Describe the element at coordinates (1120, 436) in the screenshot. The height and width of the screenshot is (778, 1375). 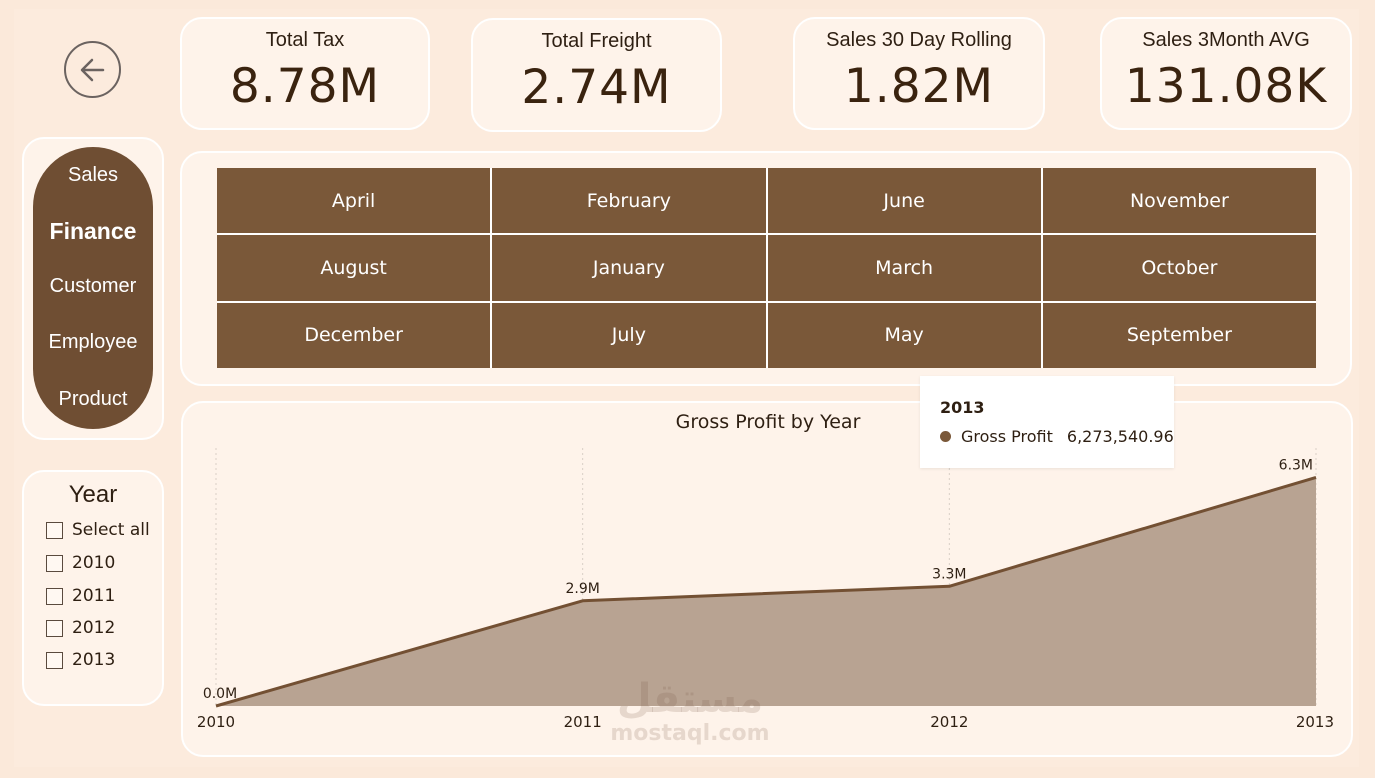
I see `tooltip-value: 6,273,540.96` at that location.